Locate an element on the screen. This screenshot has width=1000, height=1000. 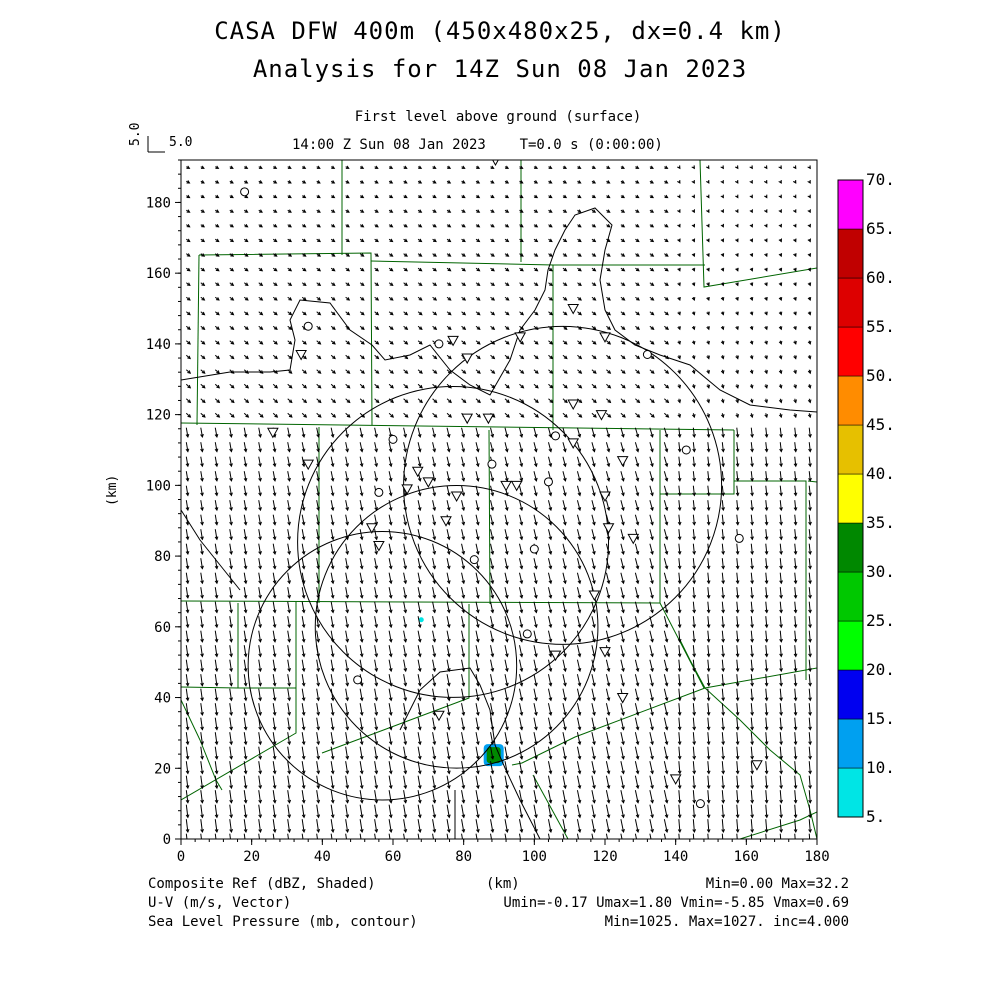
colorbar-bin is located at coordinates (850, 645).